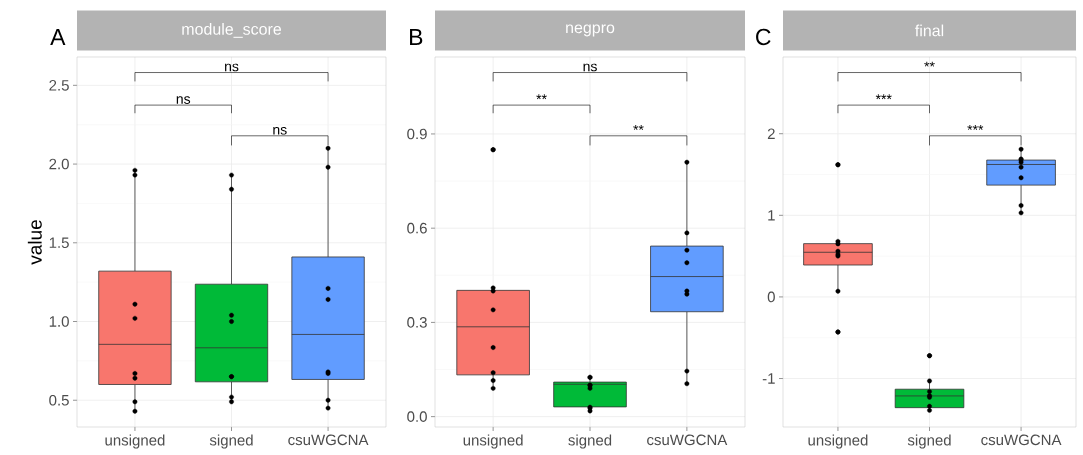 The image size is (1083, 455). Describe the element at coordinates (59, 164) in the screenshot. I see `y-tick-label: 2.0` at that location.